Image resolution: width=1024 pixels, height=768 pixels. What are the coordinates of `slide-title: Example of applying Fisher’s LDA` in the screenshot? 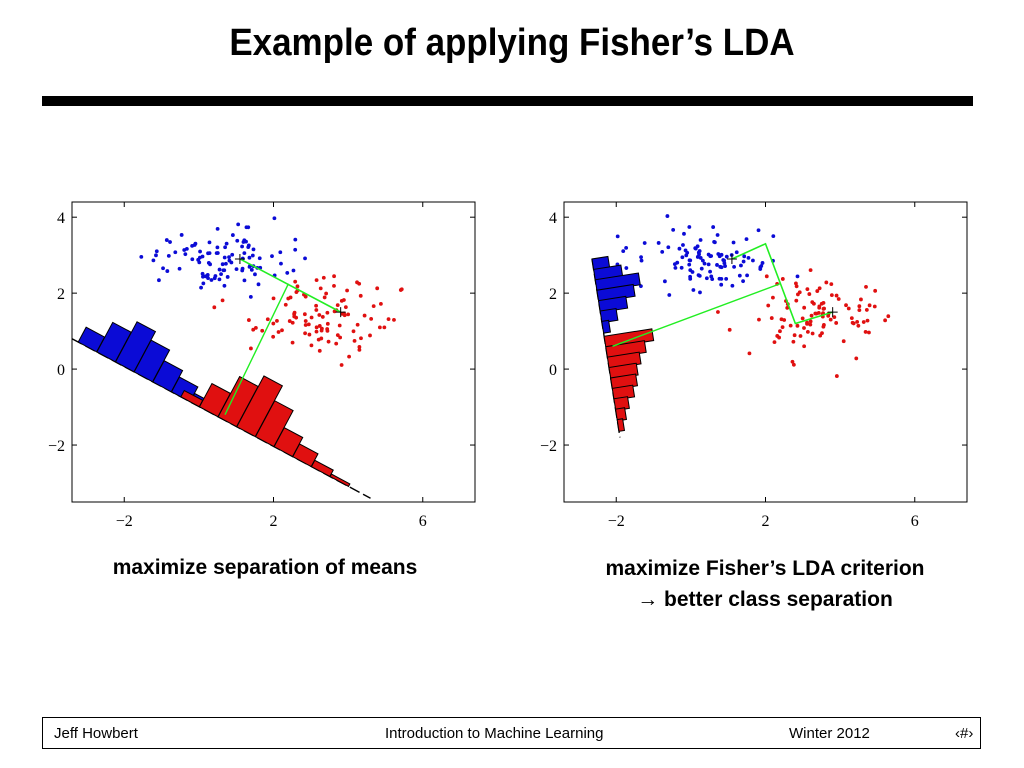 It's located at (512, 43).